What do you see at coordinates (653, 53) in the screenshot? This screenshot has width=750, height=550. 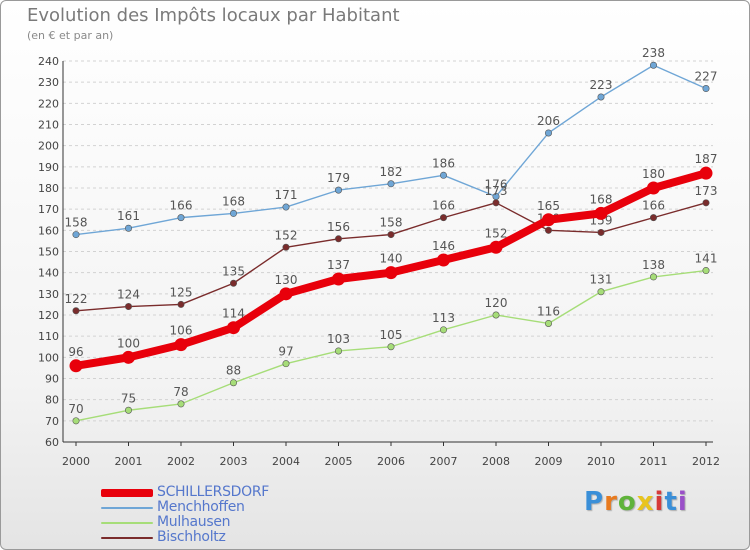 I see `data-label: 238` at bounding box center [653, 53].